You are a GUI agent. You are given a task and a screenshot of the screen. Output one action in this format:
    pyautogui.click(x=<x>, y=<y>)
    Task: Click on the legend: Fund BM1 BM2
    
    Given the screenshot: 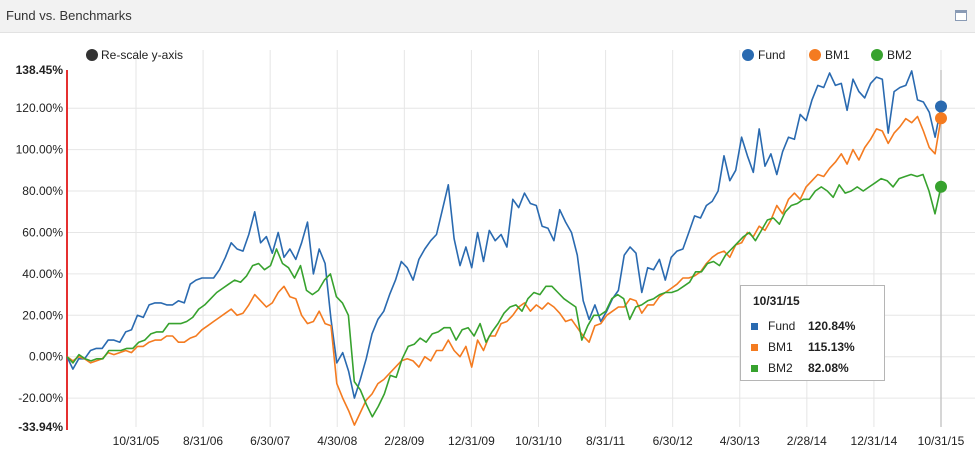 What is the action you would take?
    pyautogui.click(x=827, y=55)
    